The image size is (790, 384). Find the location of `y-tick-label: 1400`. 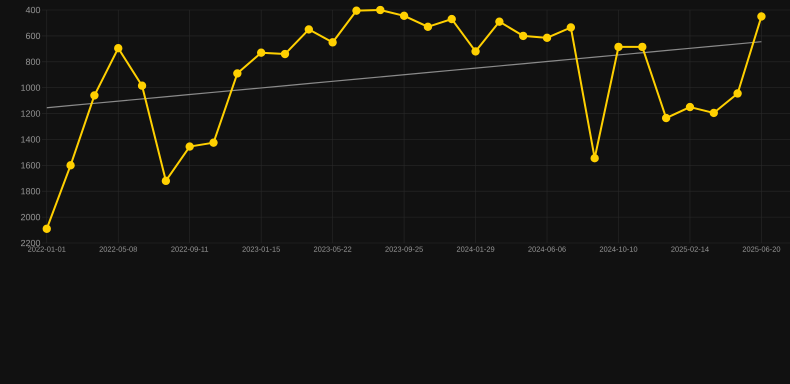

y-tick-label: 1400 is located at coordinates (30, 139).